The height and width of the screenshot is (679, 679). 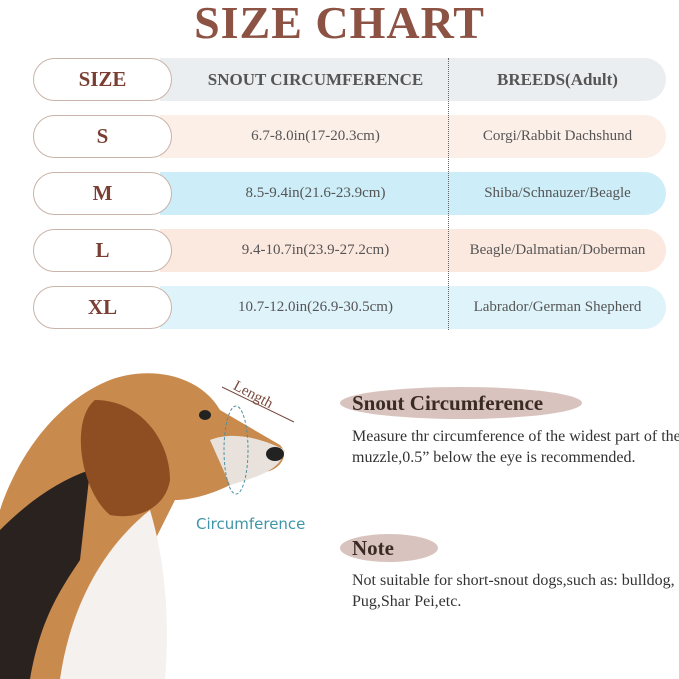 What do you see at coordinates (102, 193) in the screenshot?
I see `size-cell: M` at bounding box center [102, 193].